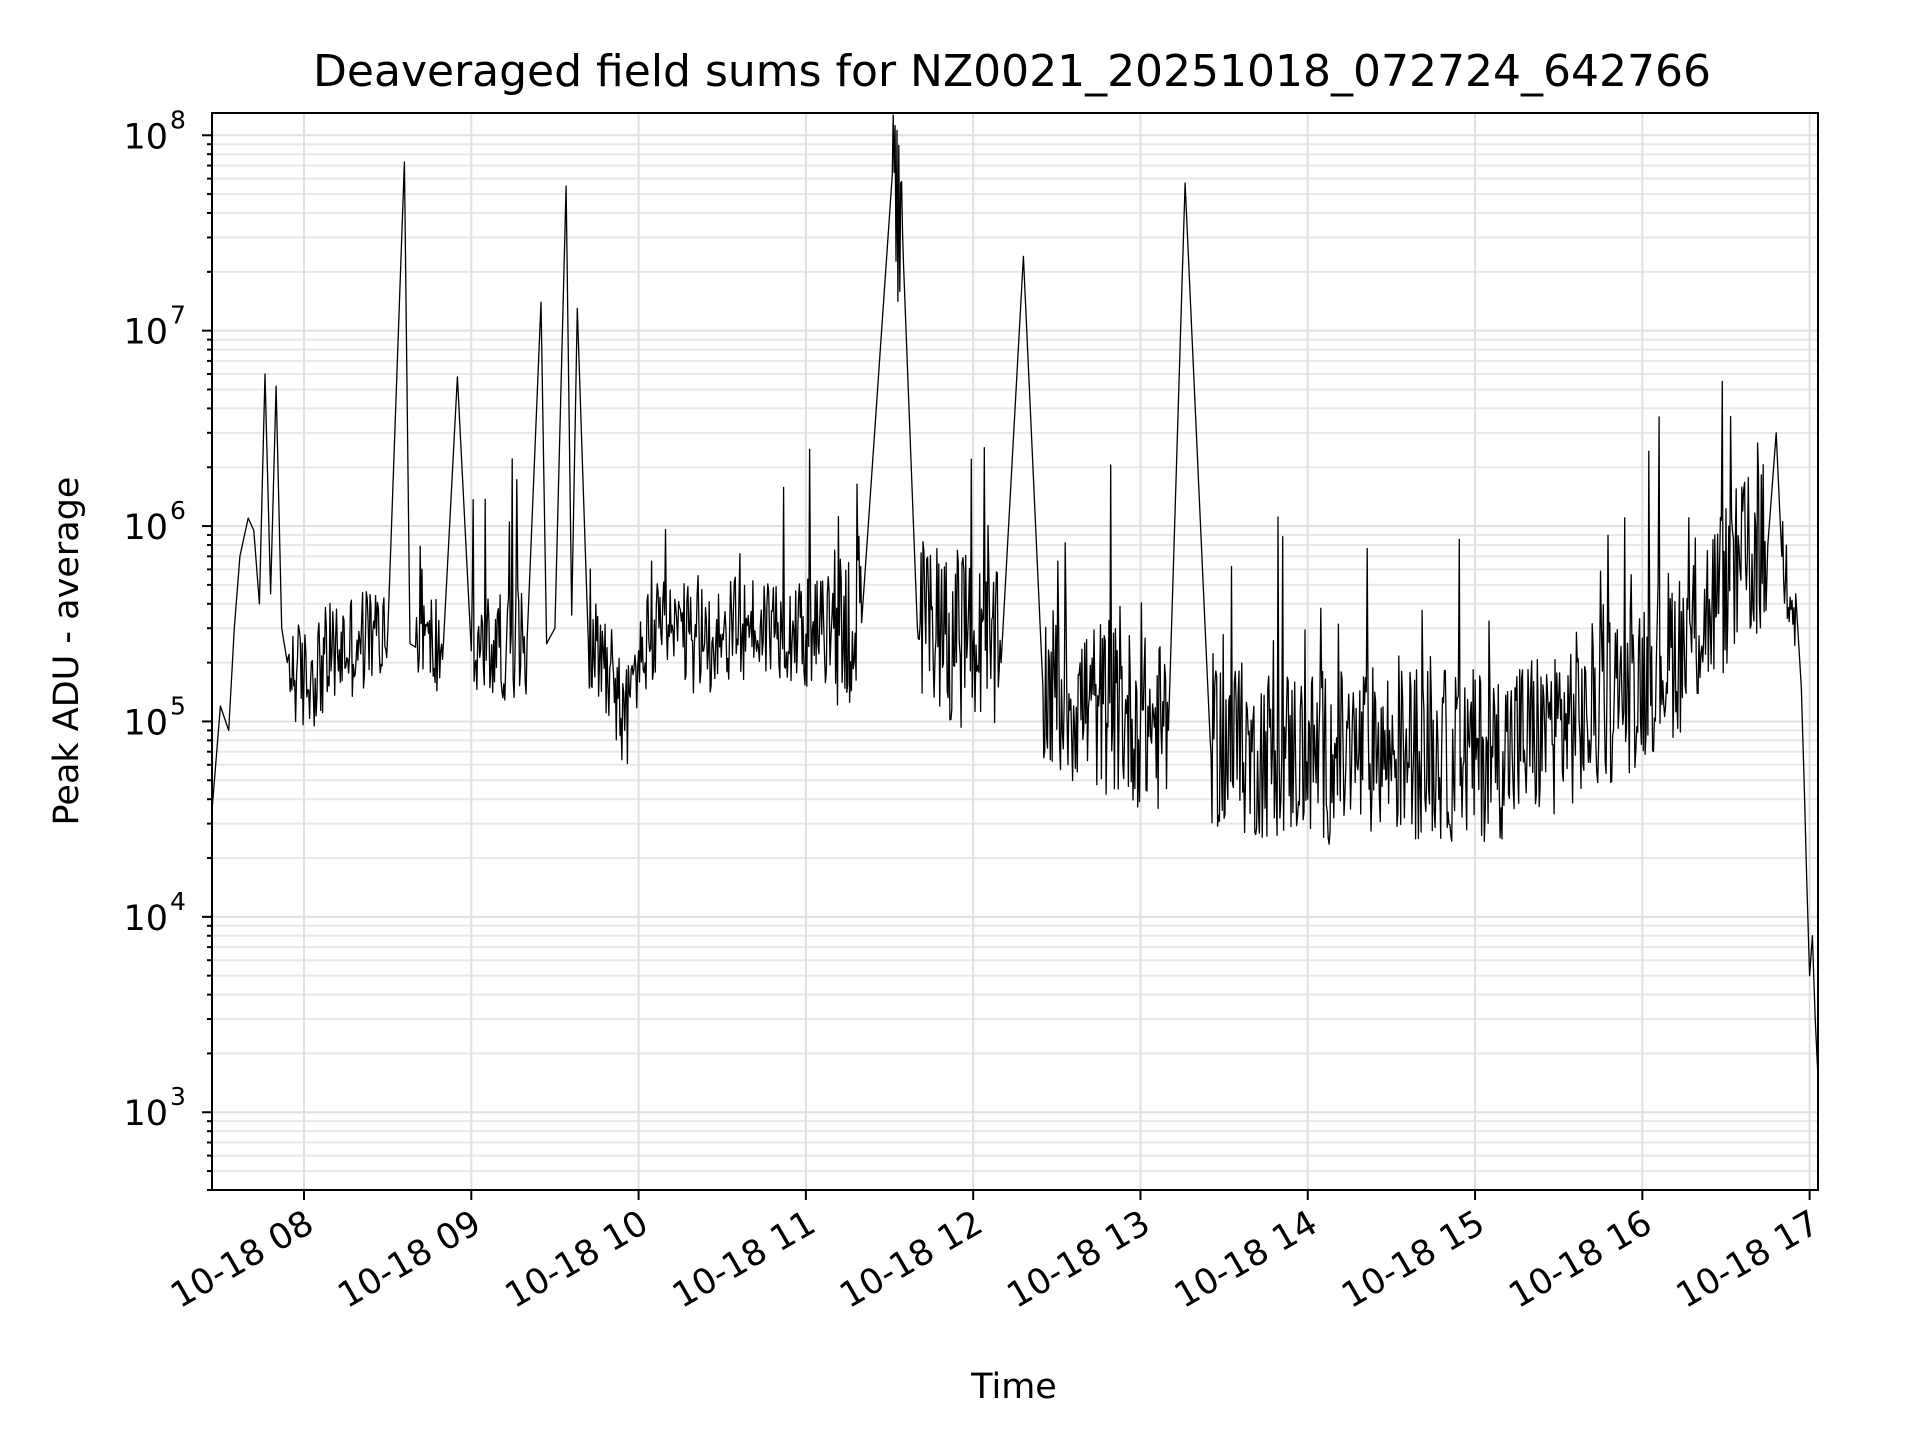 The image size is (1920, 1440). I want to click on y-tick-exponent: 5, so click(178, 705).